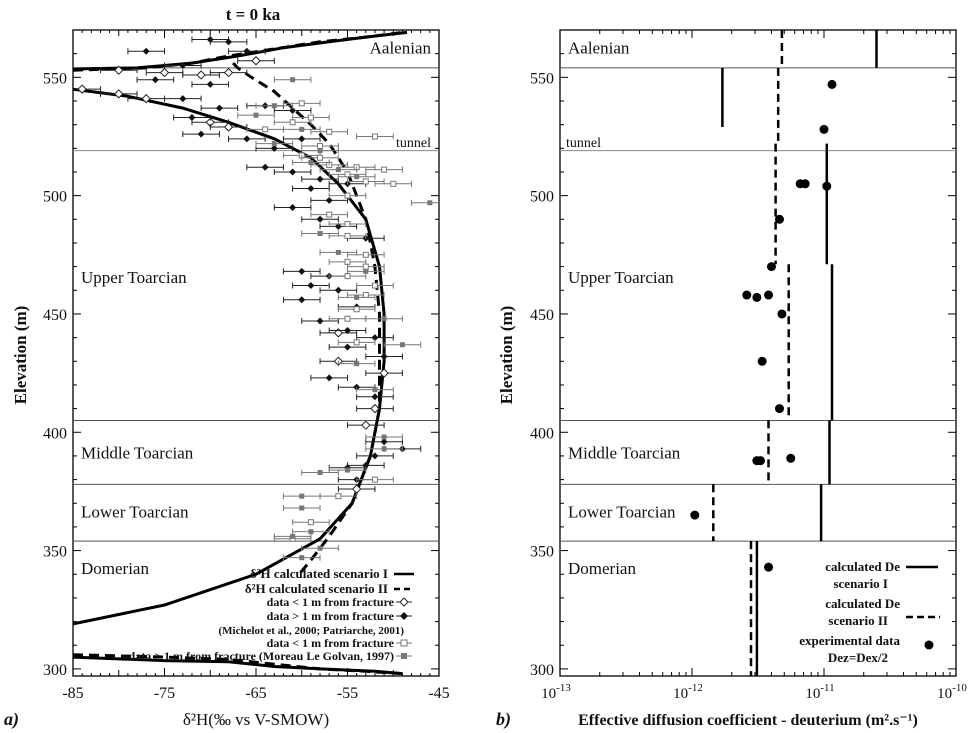 This screenshot has width=972, height=733. Describe the element at coordinates (319, 573) in the screenshot. I see `legend-entry-text: δ²H calculated scenario I` at that location.